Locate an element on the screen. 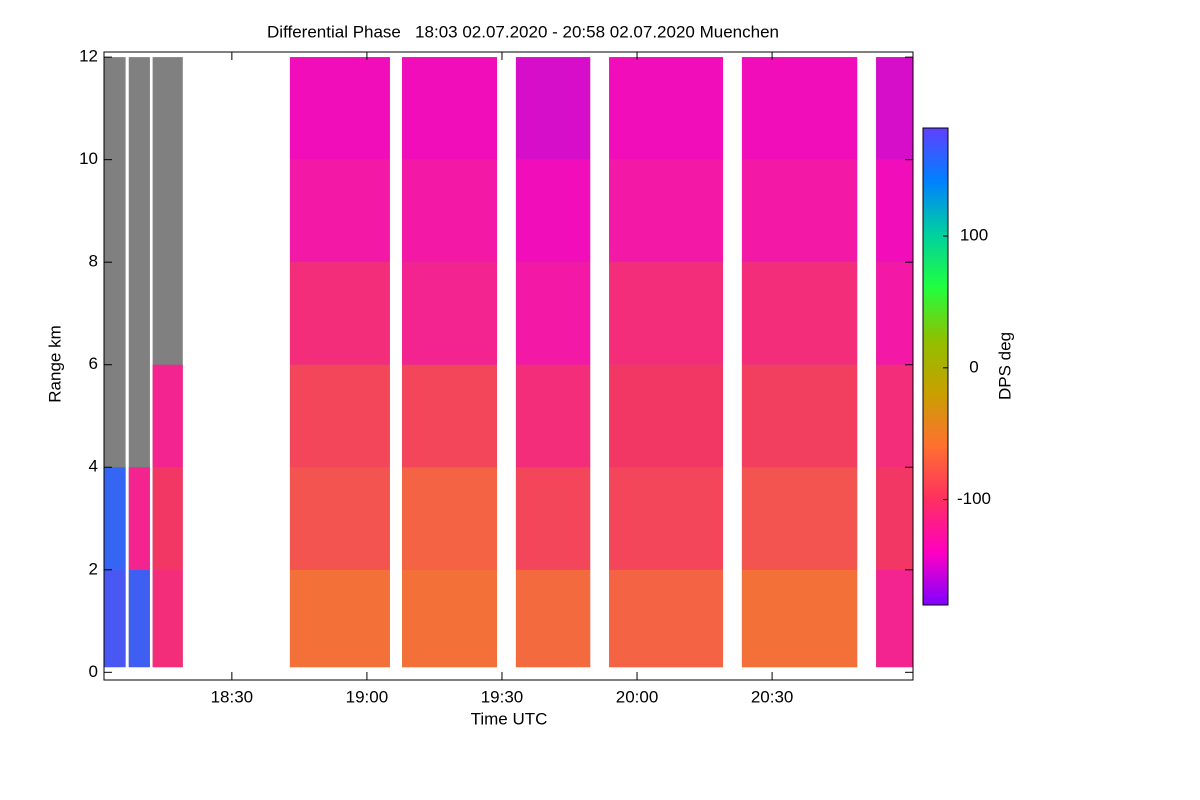  y-tick-label: 8 is located at coordinates (93, 261).